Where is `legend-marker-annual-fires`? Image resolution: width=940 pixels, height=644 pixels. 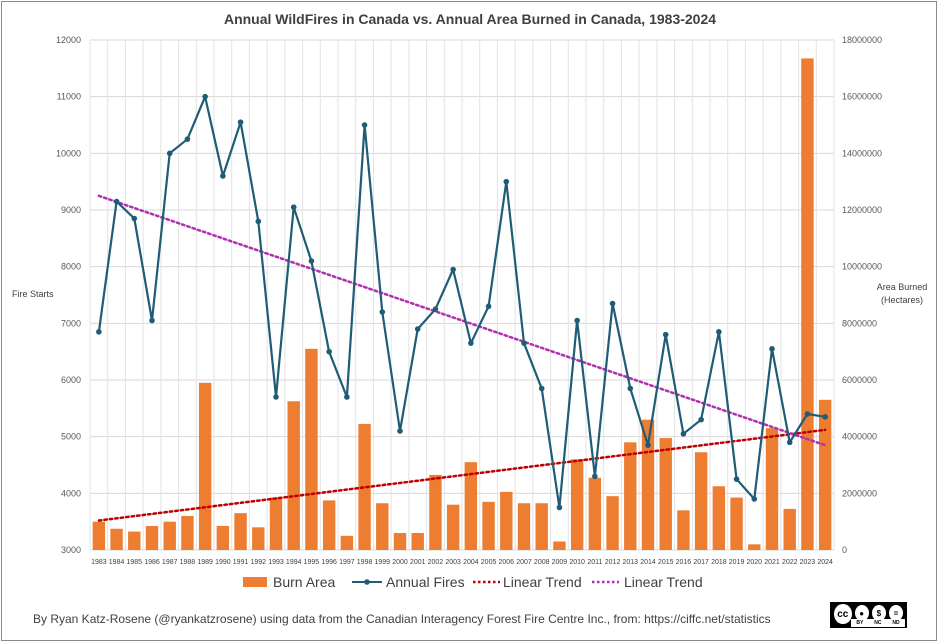 legend-marker-annual-fires is located at coordinates (367, 582).